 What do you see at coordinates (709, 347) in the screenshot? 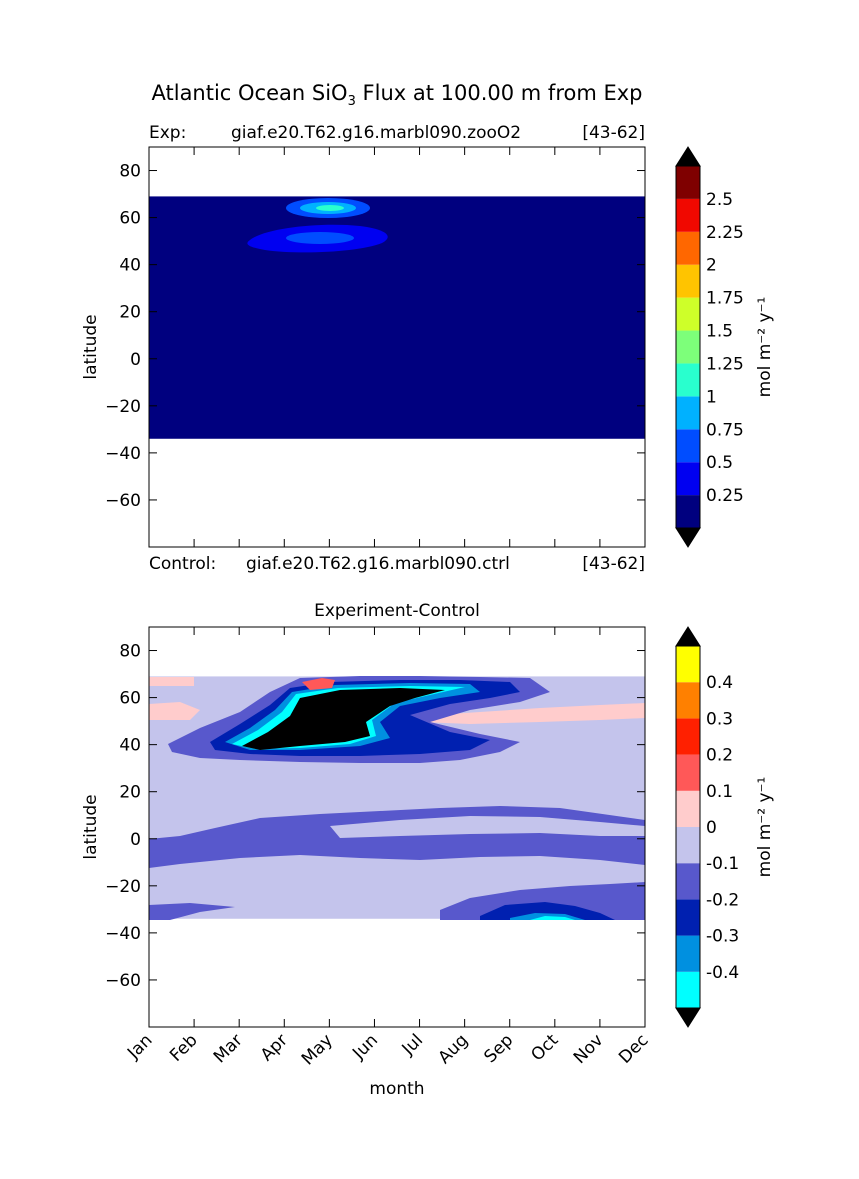
I see `top-colorbar: 0.25 0.5 0.75 1 1.25 1.5 1.75 2 2.25 2.5` at bounding box center [709, 347].